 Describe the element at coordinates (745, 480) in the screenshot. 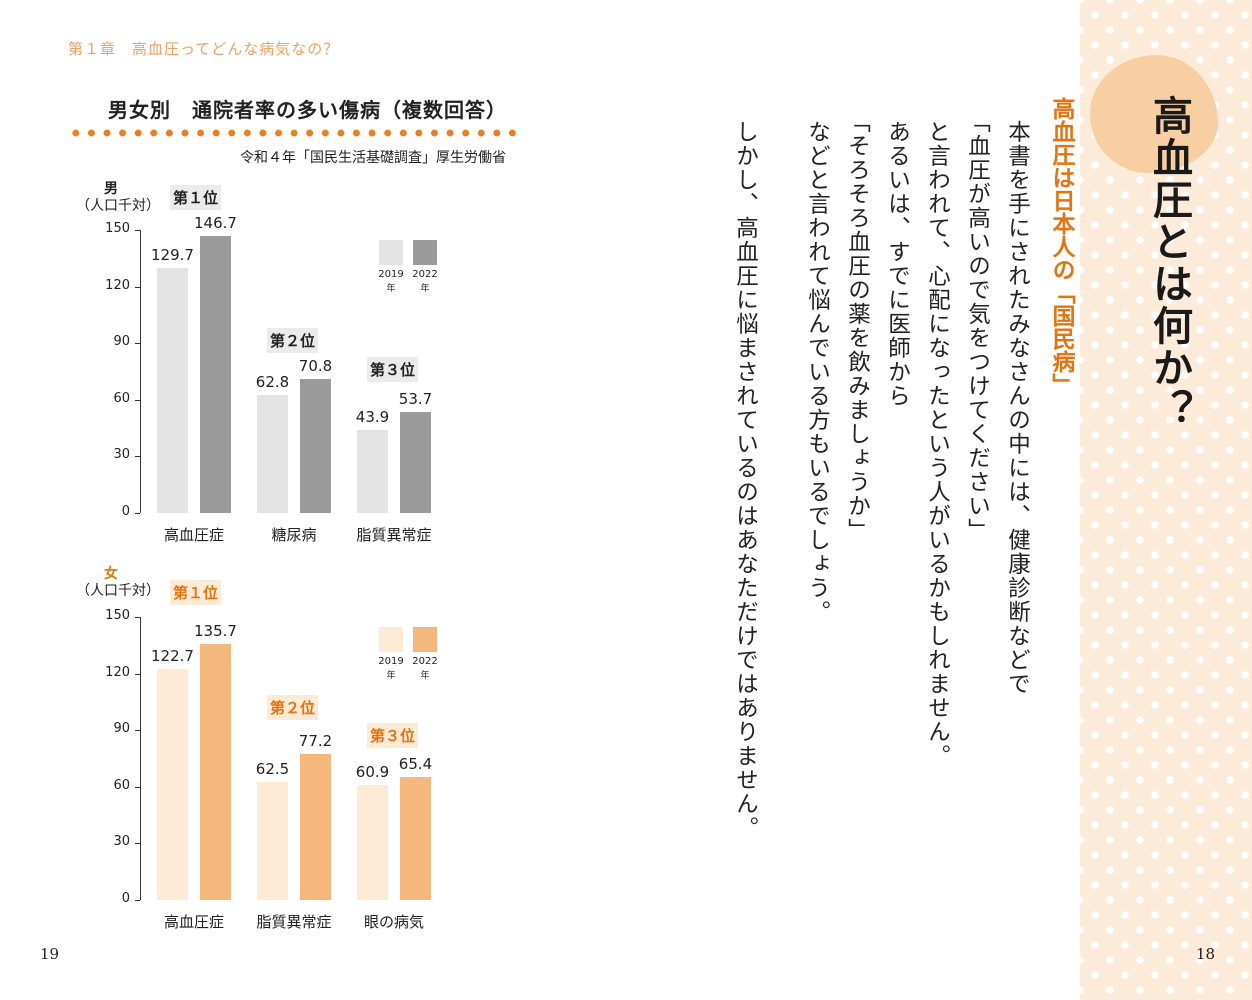

I see `body-line: しかし、高血圧に悩まされているのはあなただけではありません。` at that location.